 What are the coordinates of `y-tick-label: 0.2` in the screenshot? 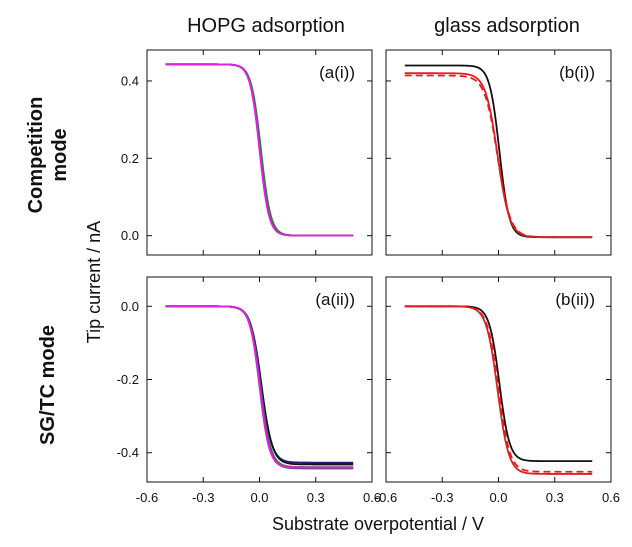 It's located at (130, 158).